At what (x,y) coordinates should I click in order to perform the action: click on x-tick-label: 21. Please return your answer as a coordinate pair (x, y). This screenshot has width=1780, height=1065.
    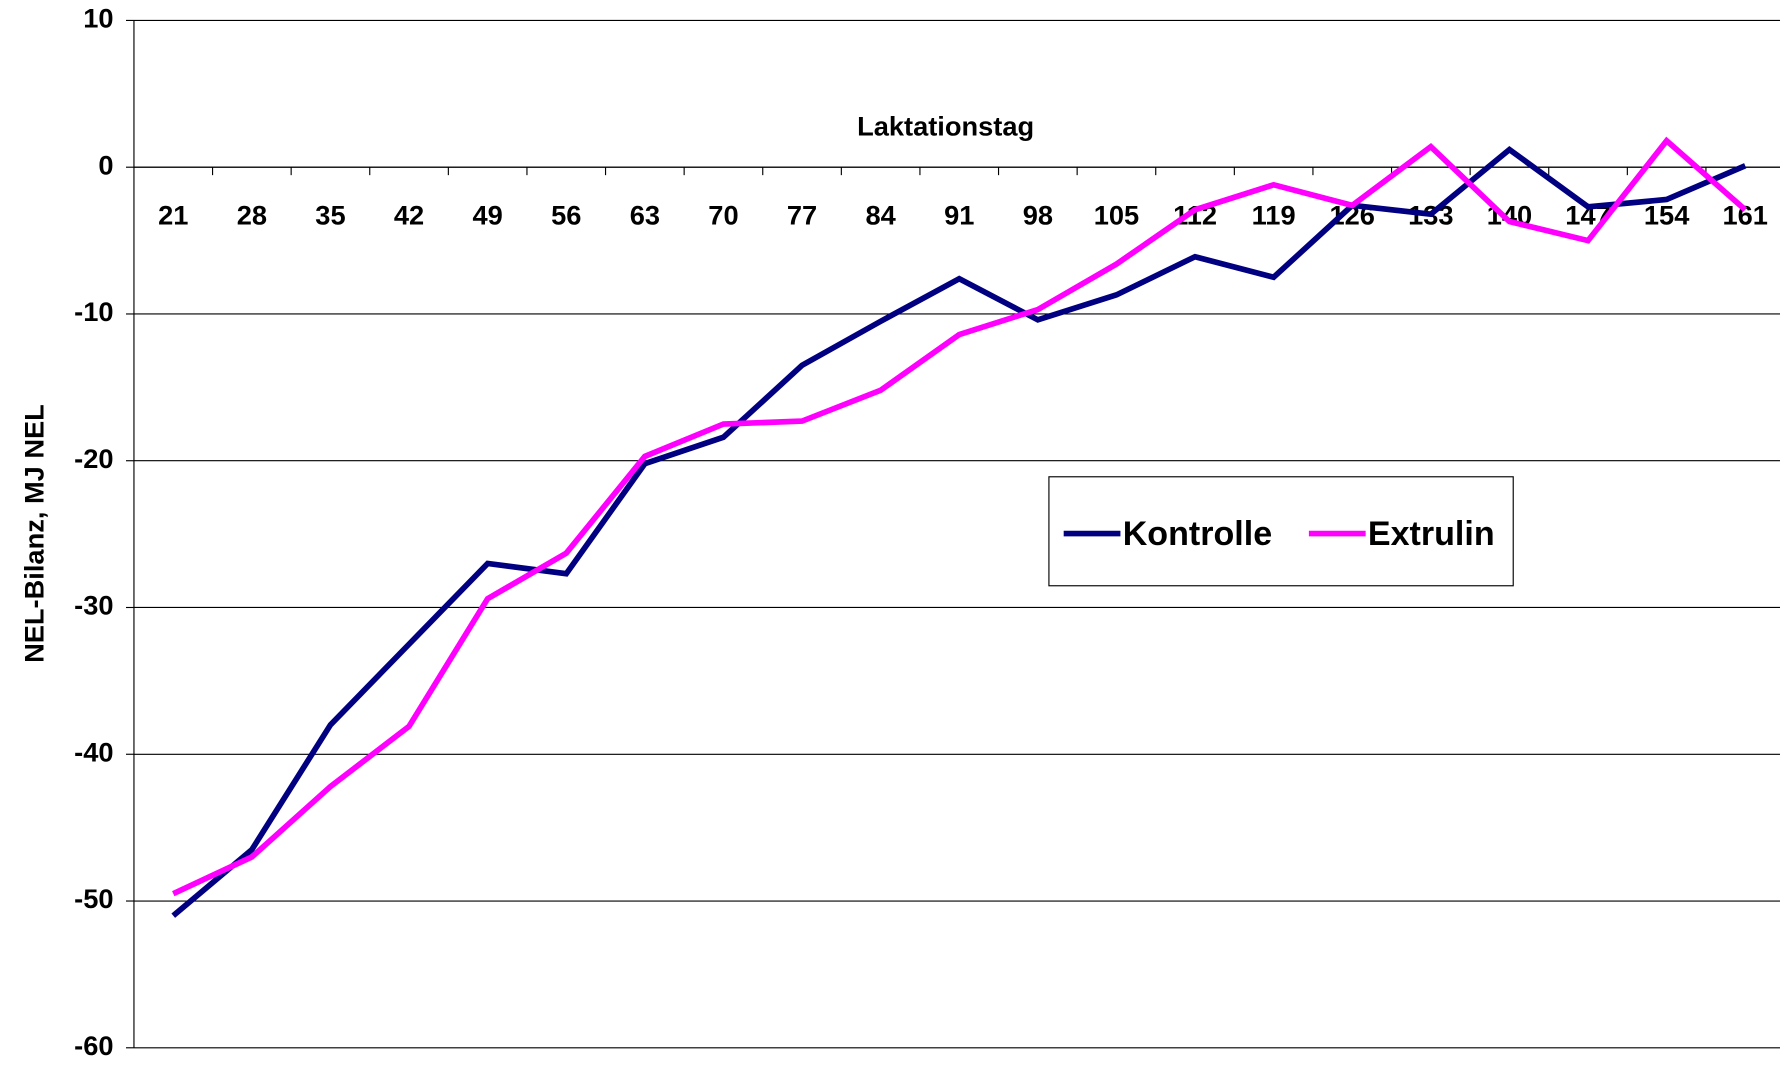
    Looking at the image, I should click on (173, 214).